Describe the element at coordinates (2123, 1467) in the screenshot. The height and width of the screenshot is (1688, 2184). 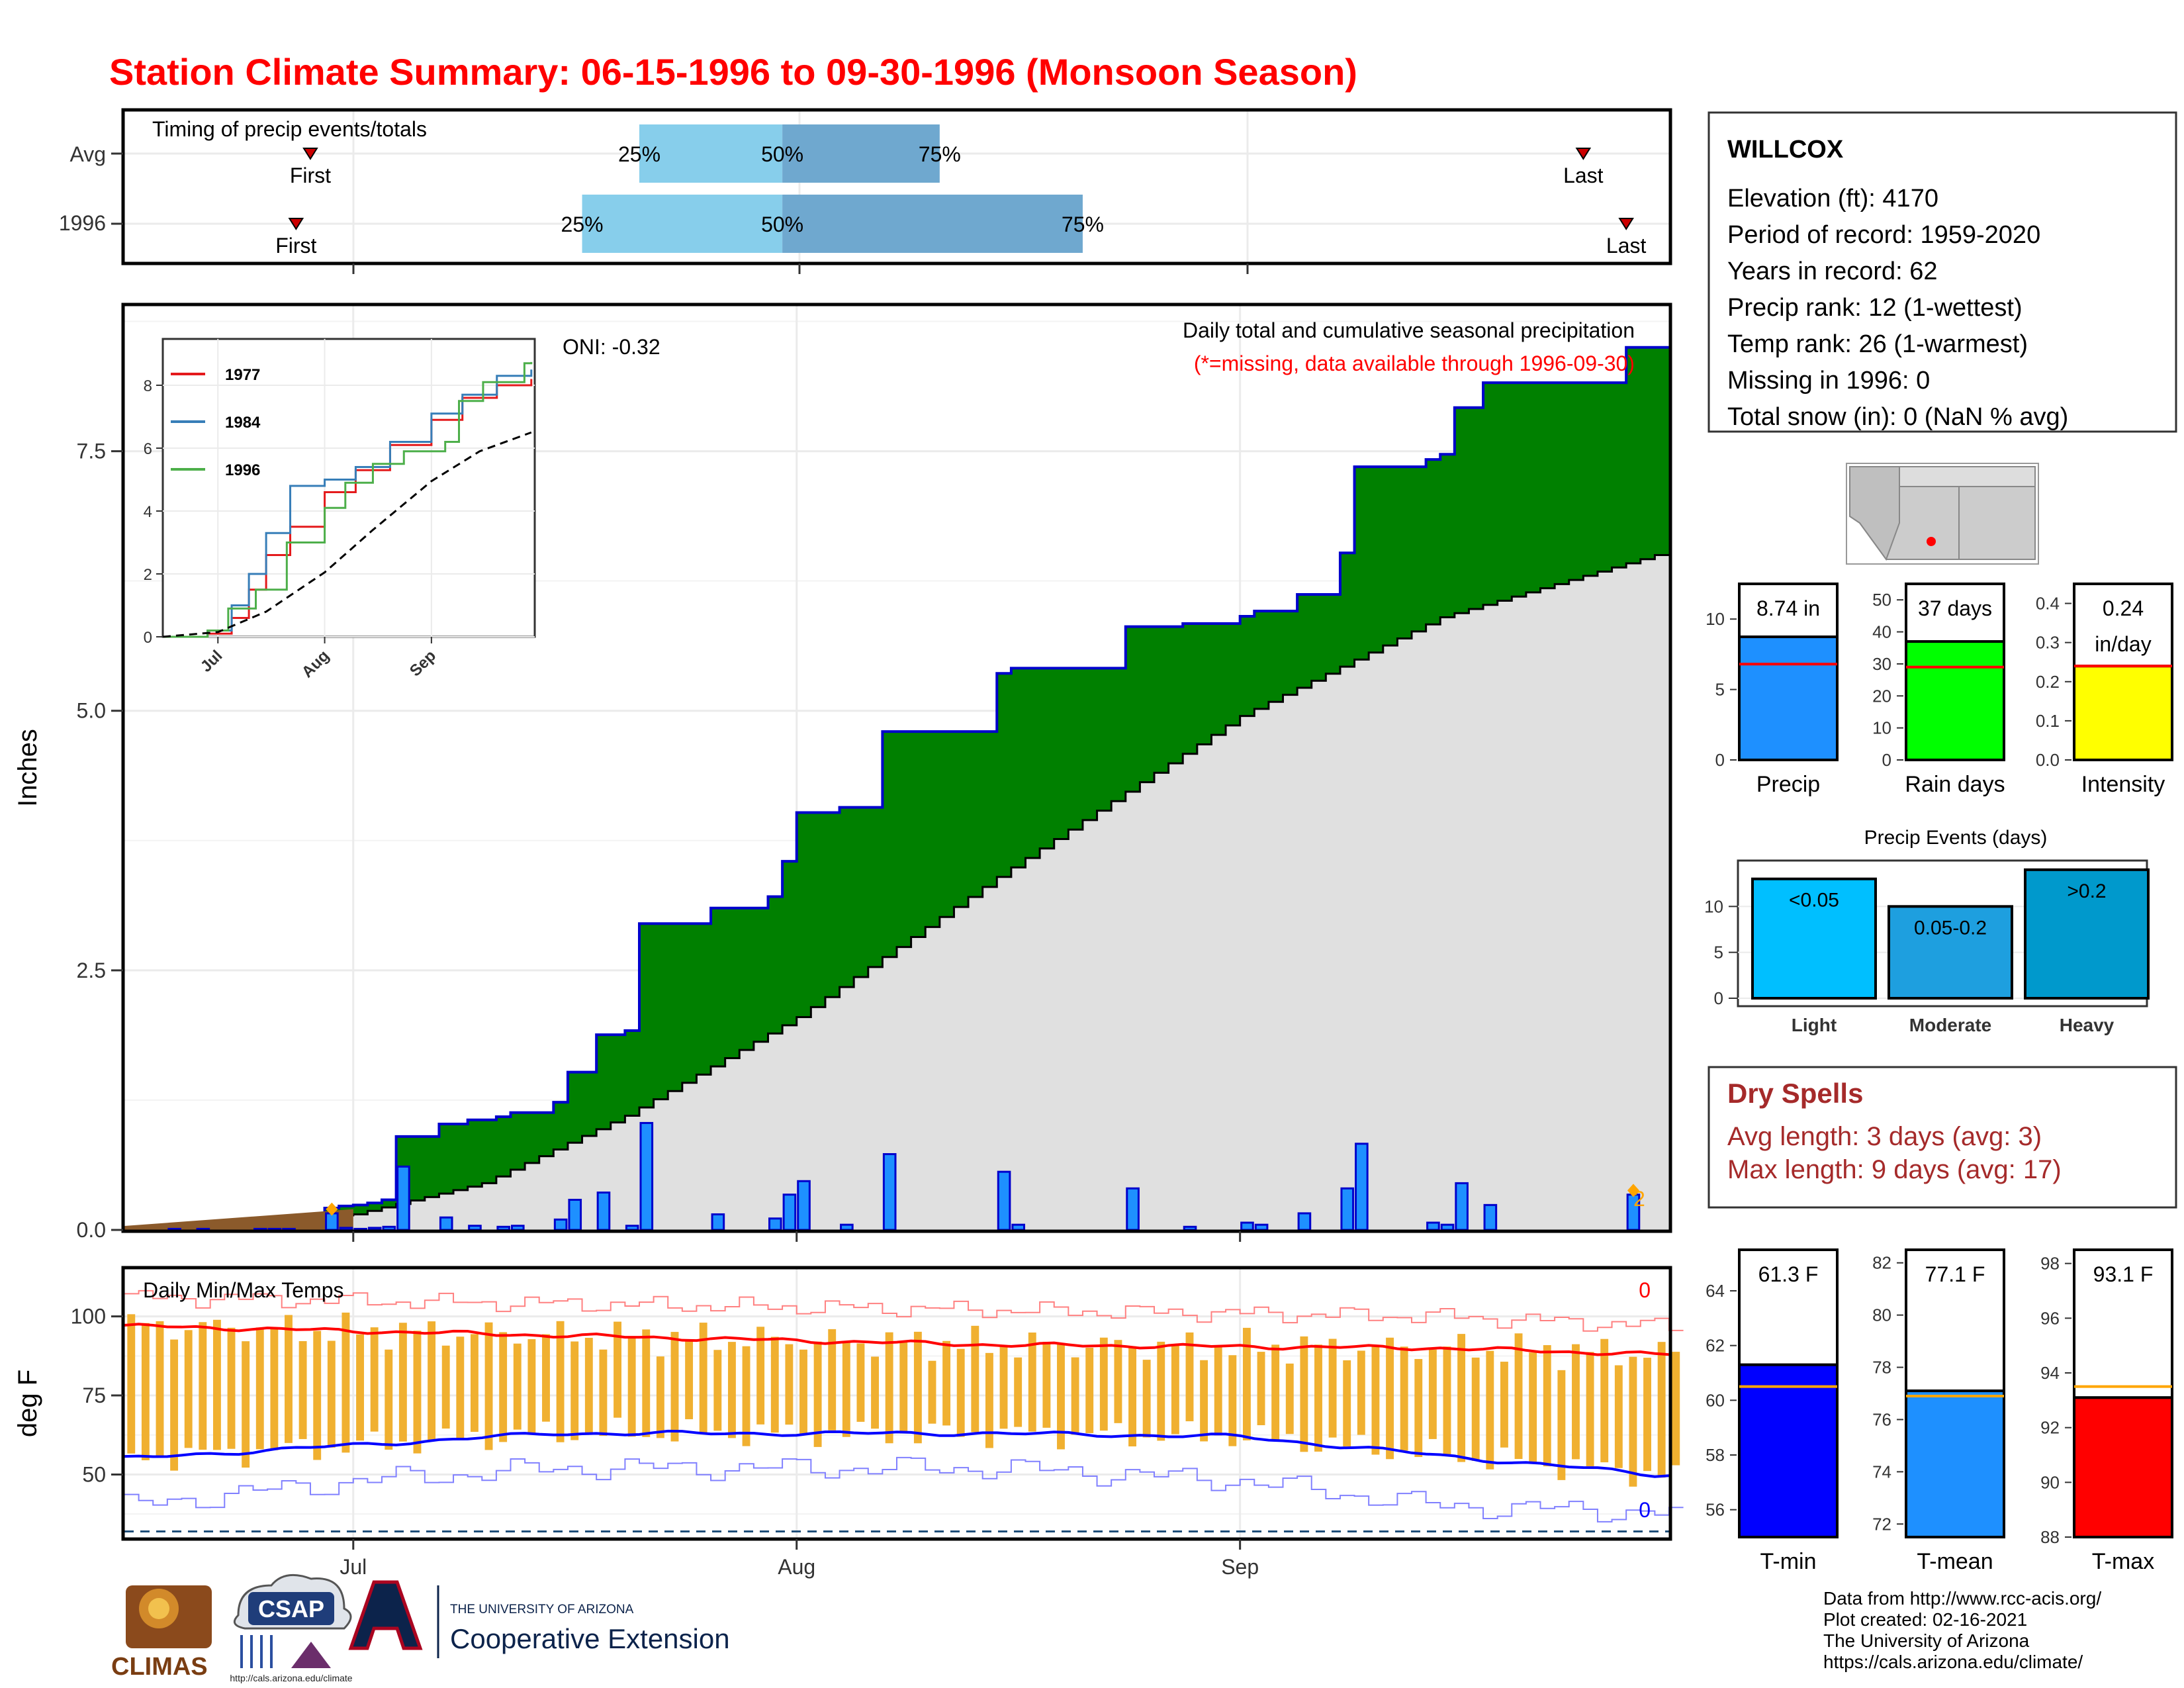
I see `temp-summary-bar` at that location.